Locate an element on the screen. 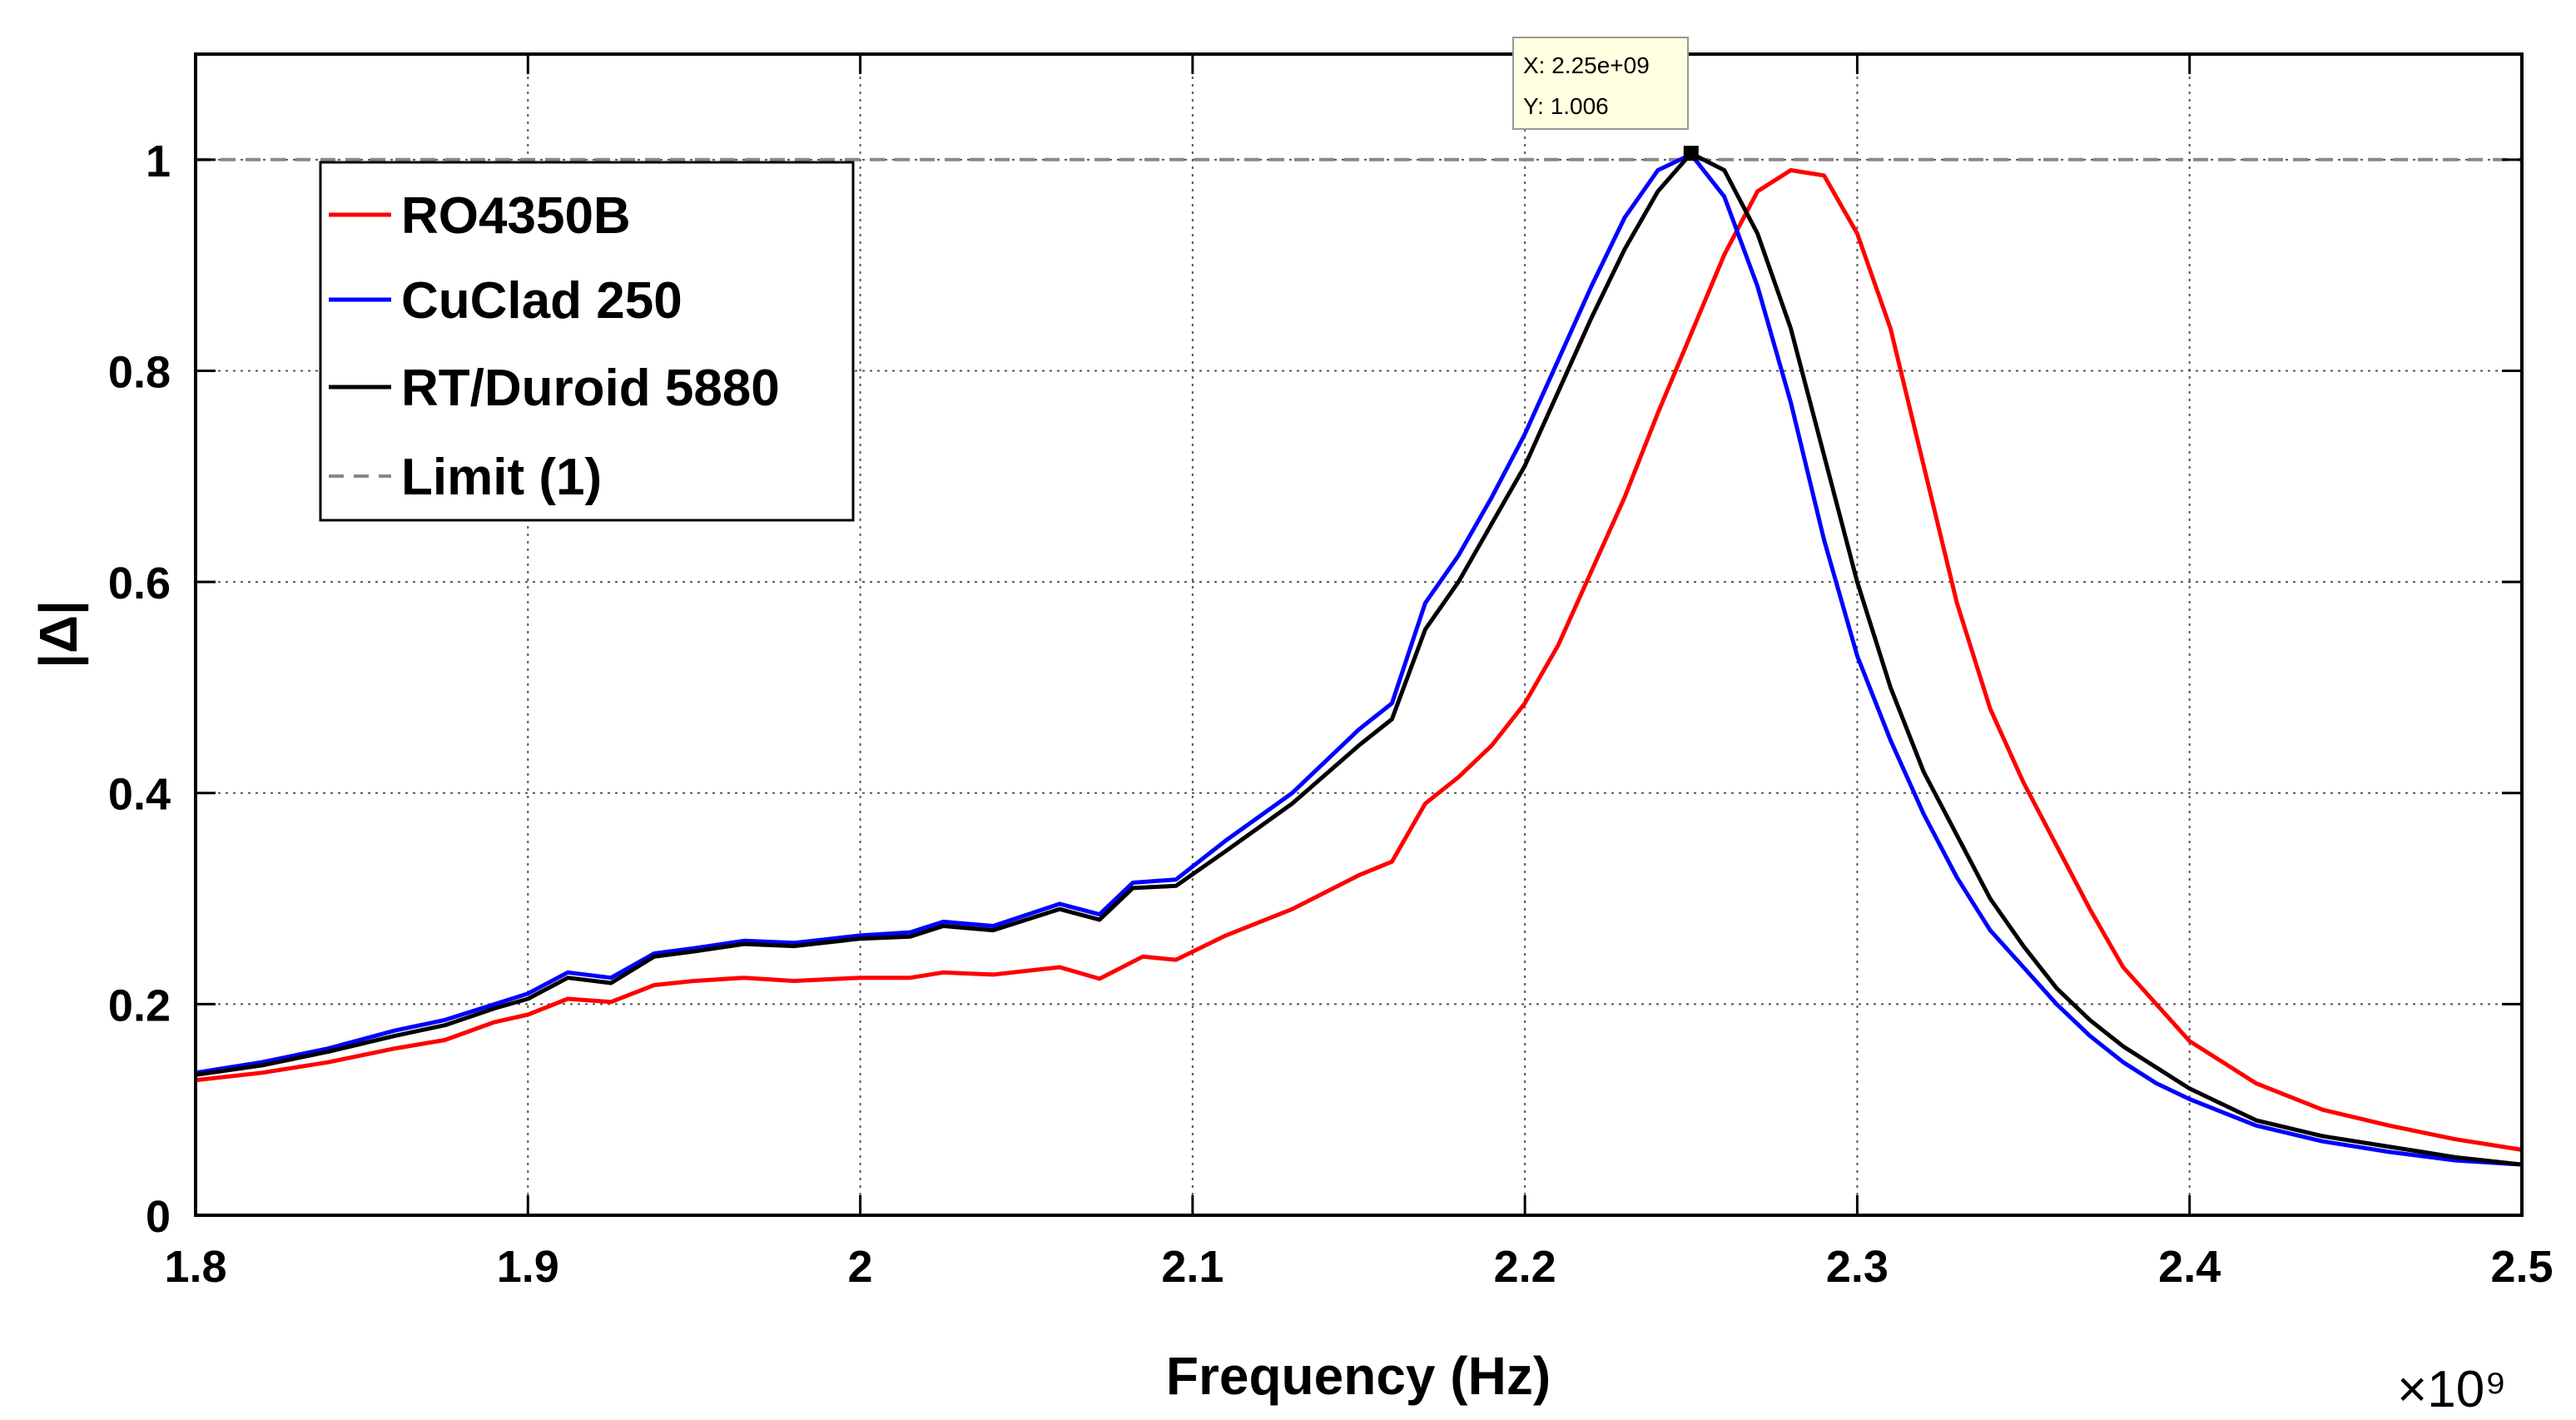  legend-label: Limit (1) is located at coordinates (501, 477).